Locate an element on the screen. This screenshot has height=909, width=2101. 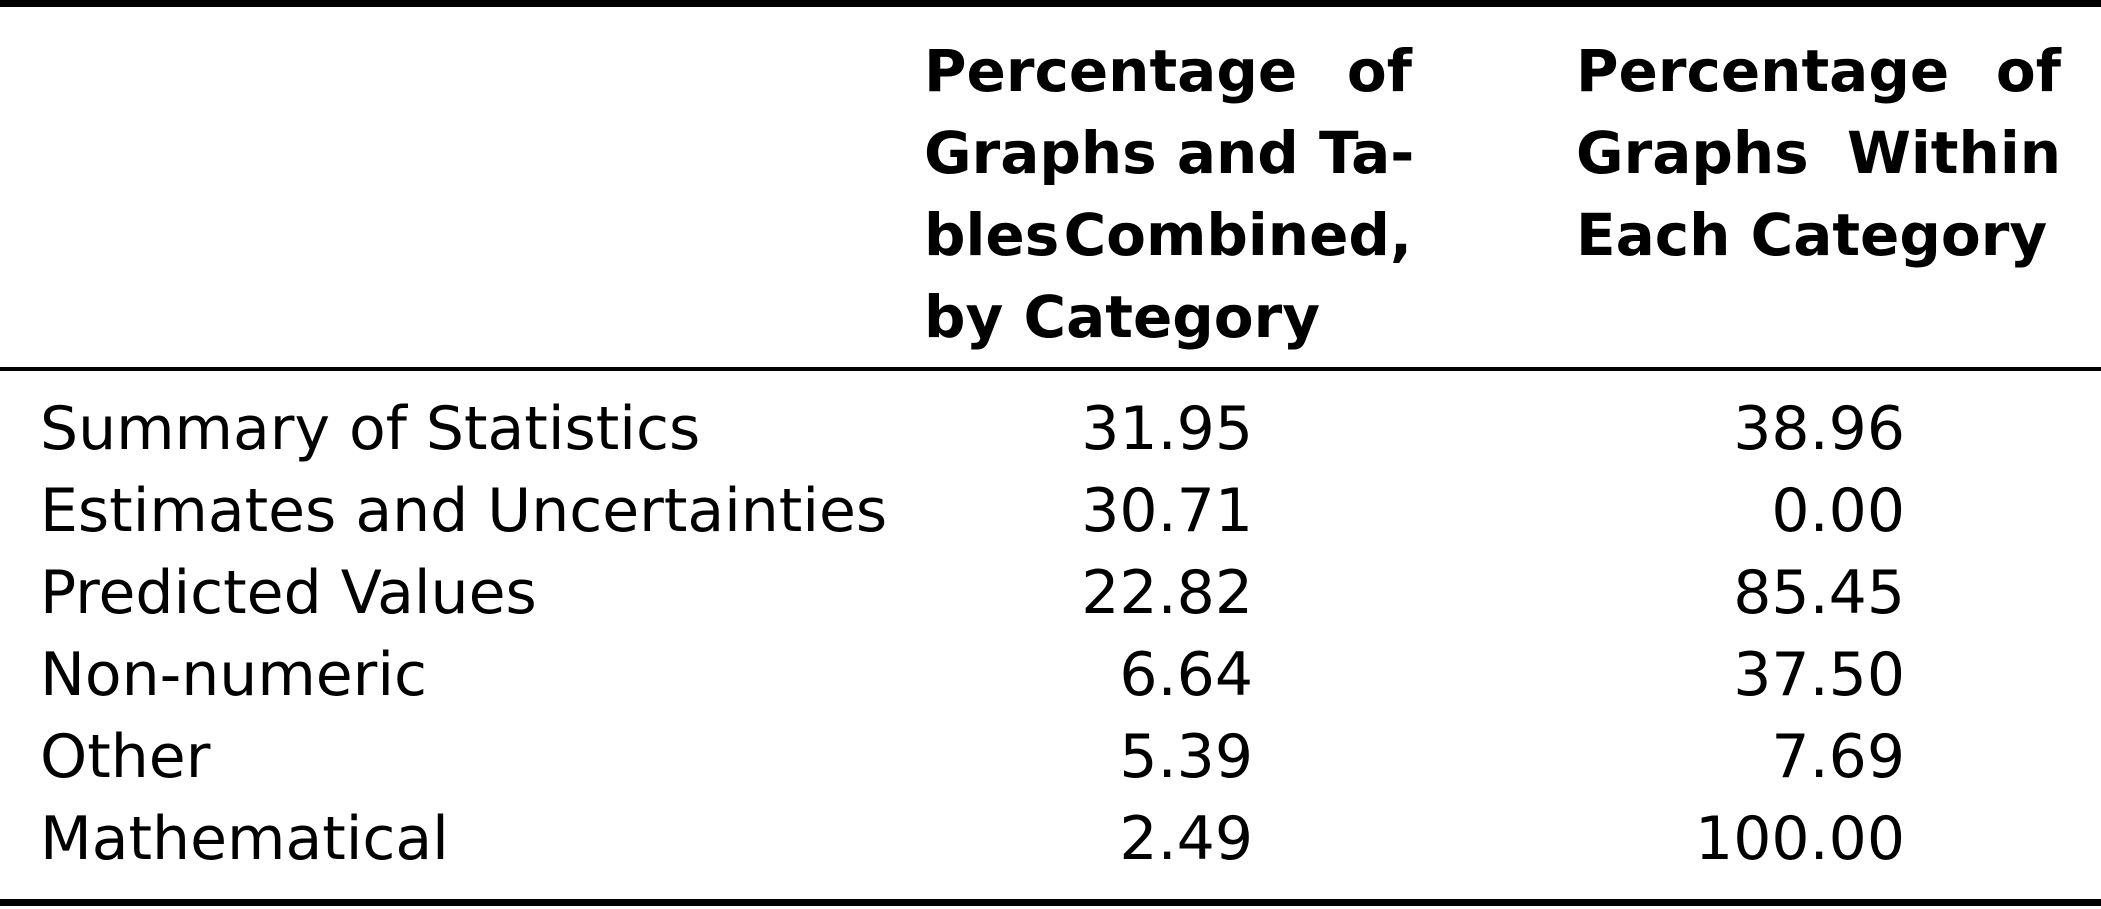
table-row: Estimates and Uncertainties 30.71 0.00 is located at coordinates (1050, 511).